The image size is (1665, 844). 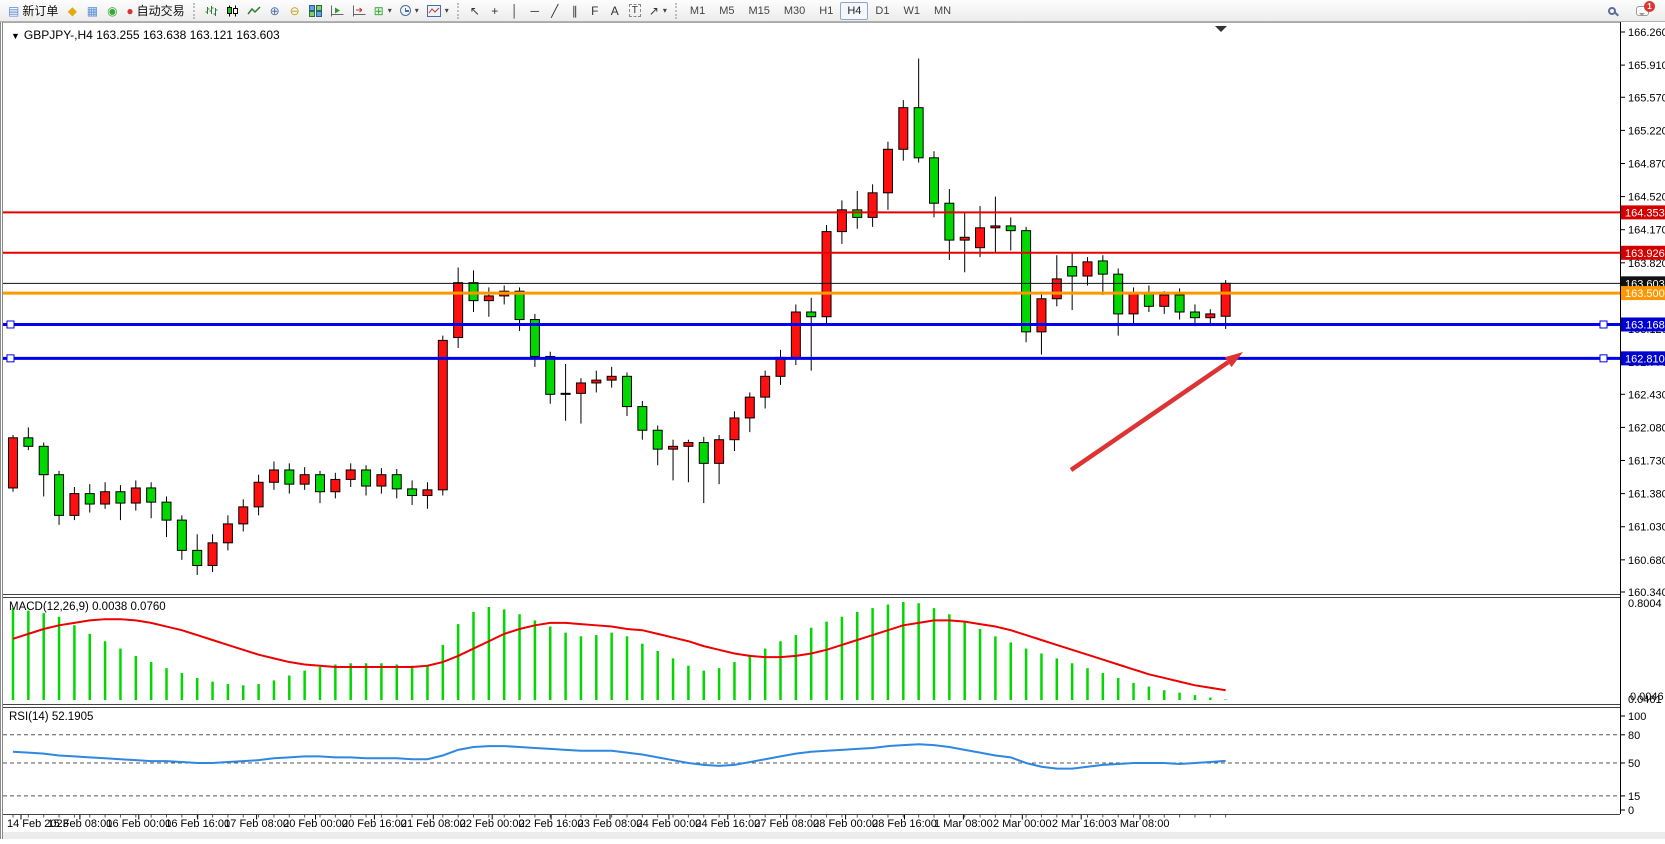 I want to click on zoom-out-button: ⊖, so click(x=295, y=10).